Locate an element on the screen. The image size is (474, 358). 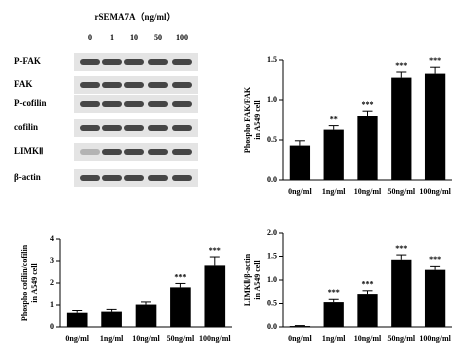
y-axis-label: Phospho cofilin/cofilinin A549 cell is located at coordinates (29, 282).